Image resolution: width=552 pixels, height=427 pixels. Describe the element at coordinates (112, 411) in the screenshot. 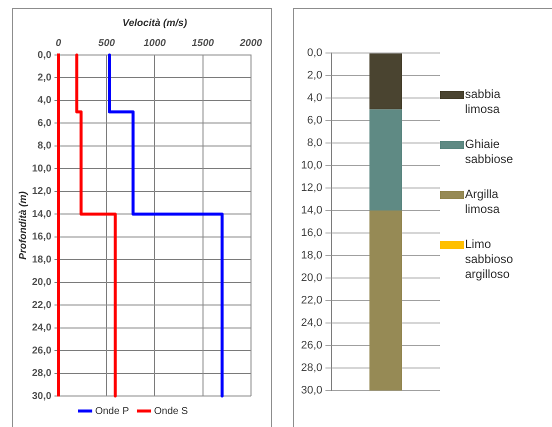

I see `legend-label: Onde P` at that location.